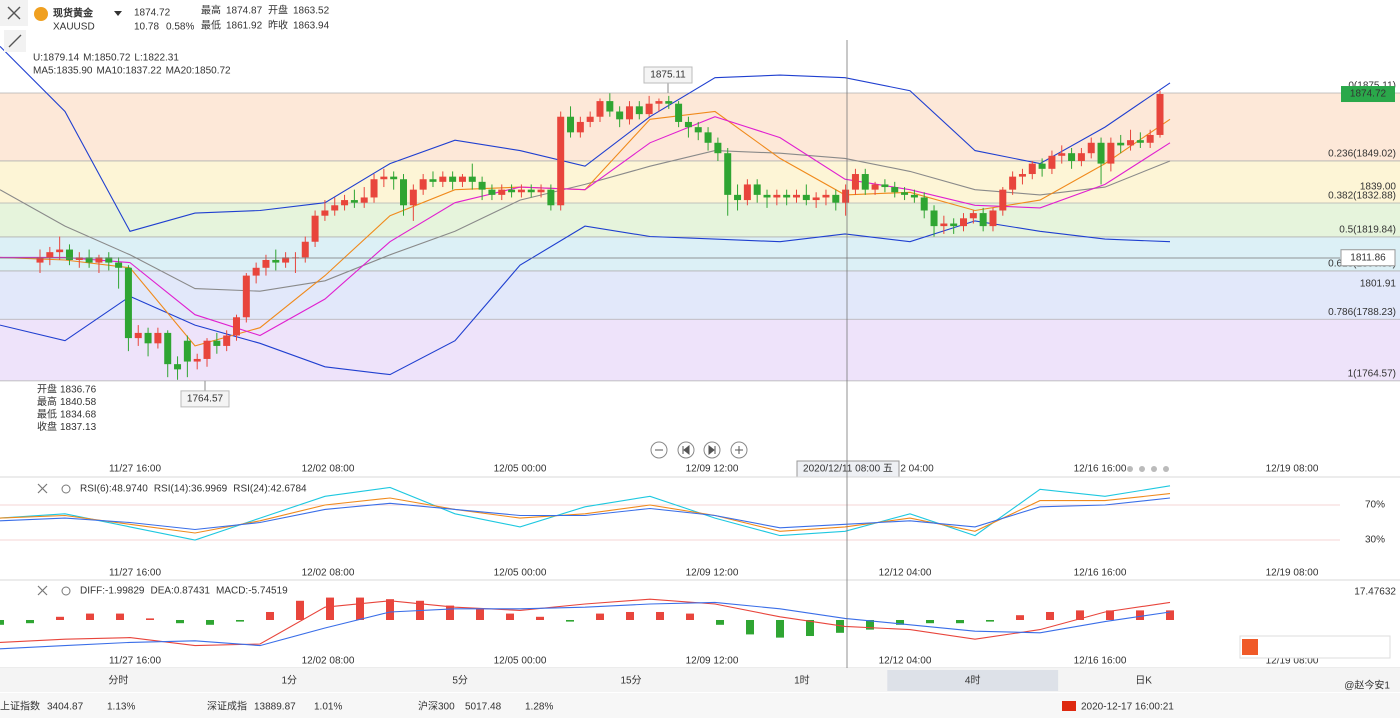 The height and width of the screenshot is (718, 1400). I want to click on close-macd, so click(42, 590).